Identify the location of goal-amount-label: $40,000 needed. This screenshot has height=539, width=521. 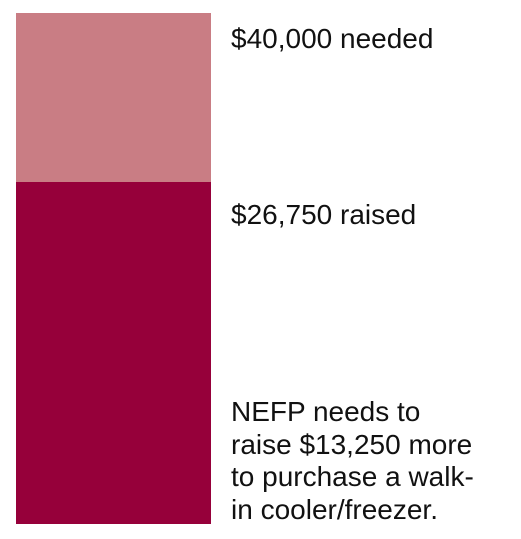
(332, 38).